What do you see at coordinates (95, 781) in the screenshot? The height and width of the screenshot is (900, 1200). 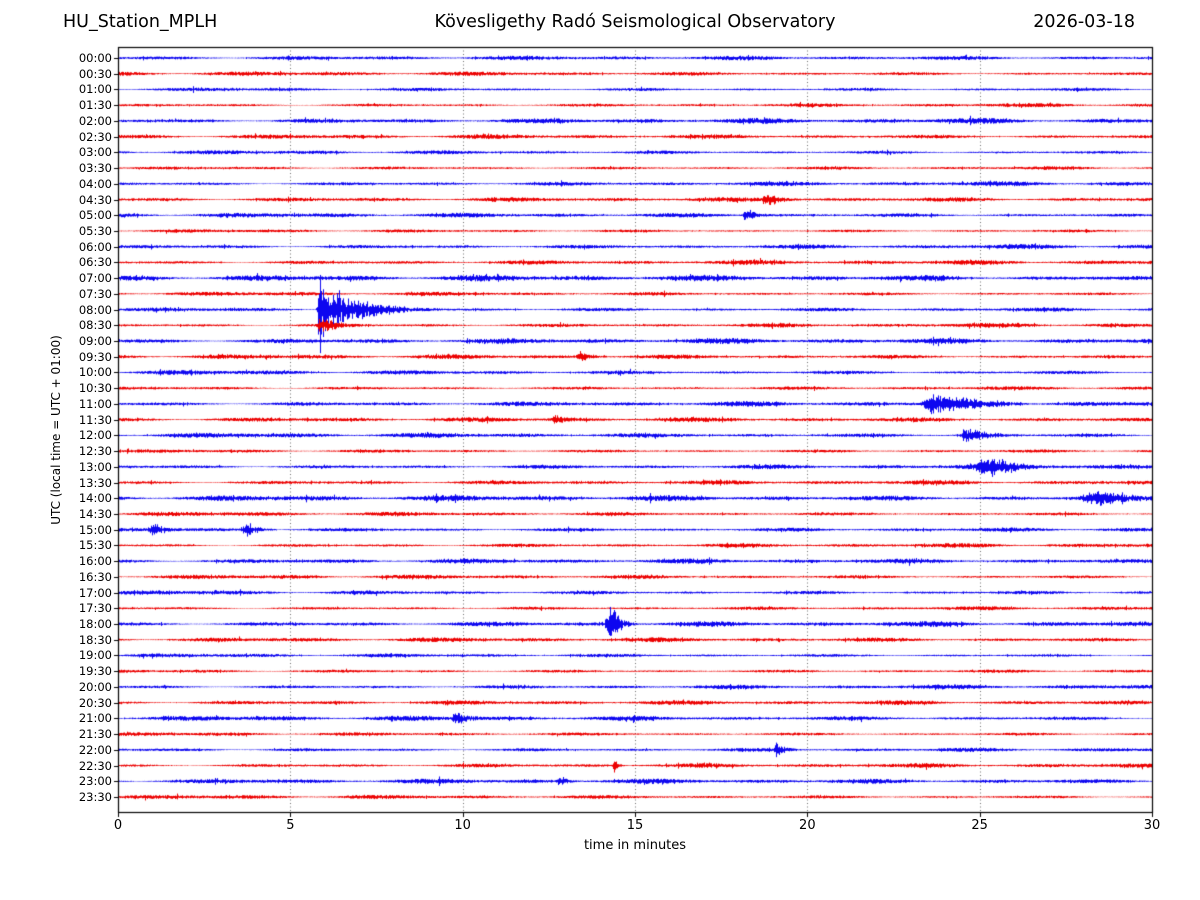 I see `y-tick-label: 23:00` at bounding box center [95, 781].